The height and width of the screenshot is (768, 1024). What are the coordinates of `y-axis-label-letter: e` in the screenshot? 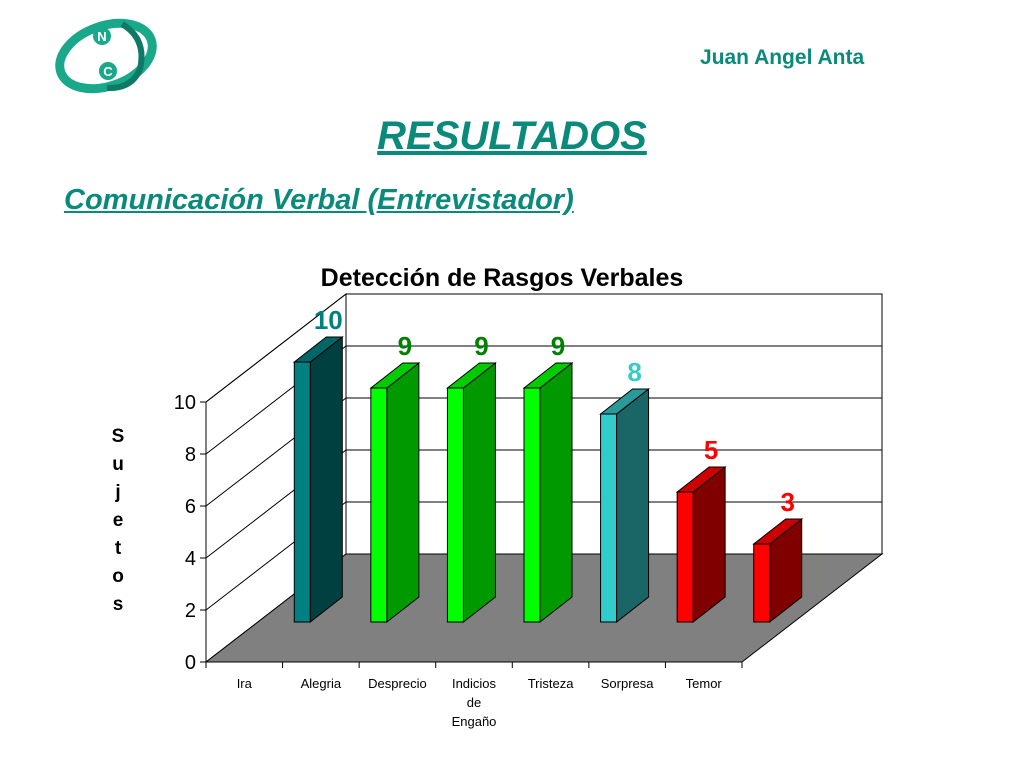 It's located at (118, 520).